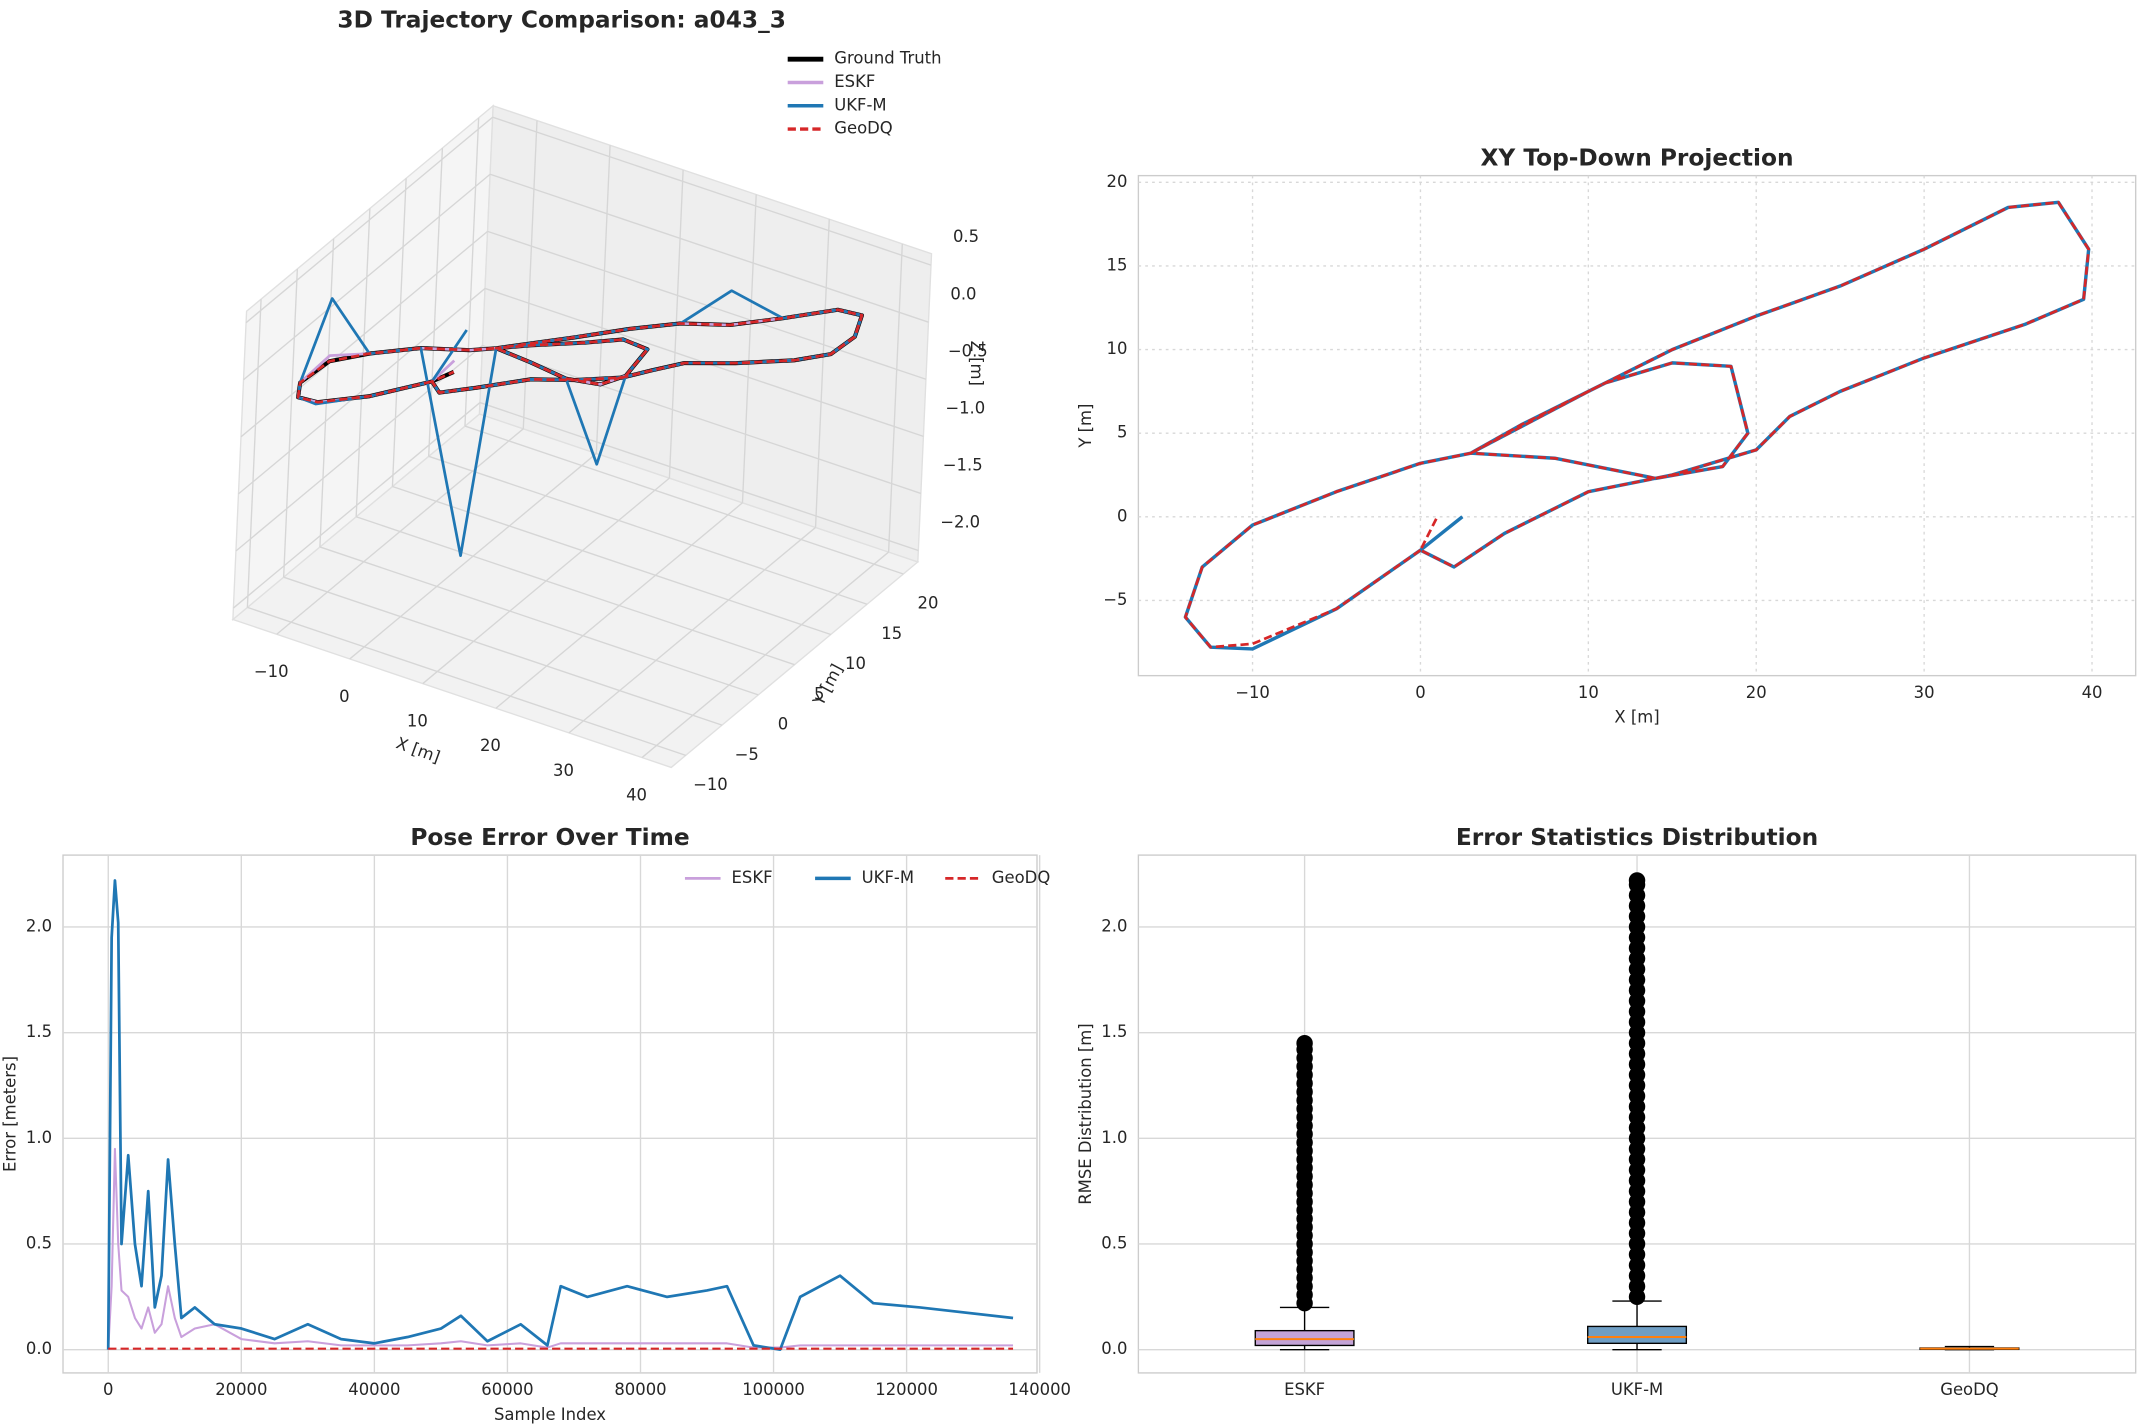 This screenshot has width=2148, height=1428. I want to click on chart-title: Pose Error Over Time, so click(549, 837).